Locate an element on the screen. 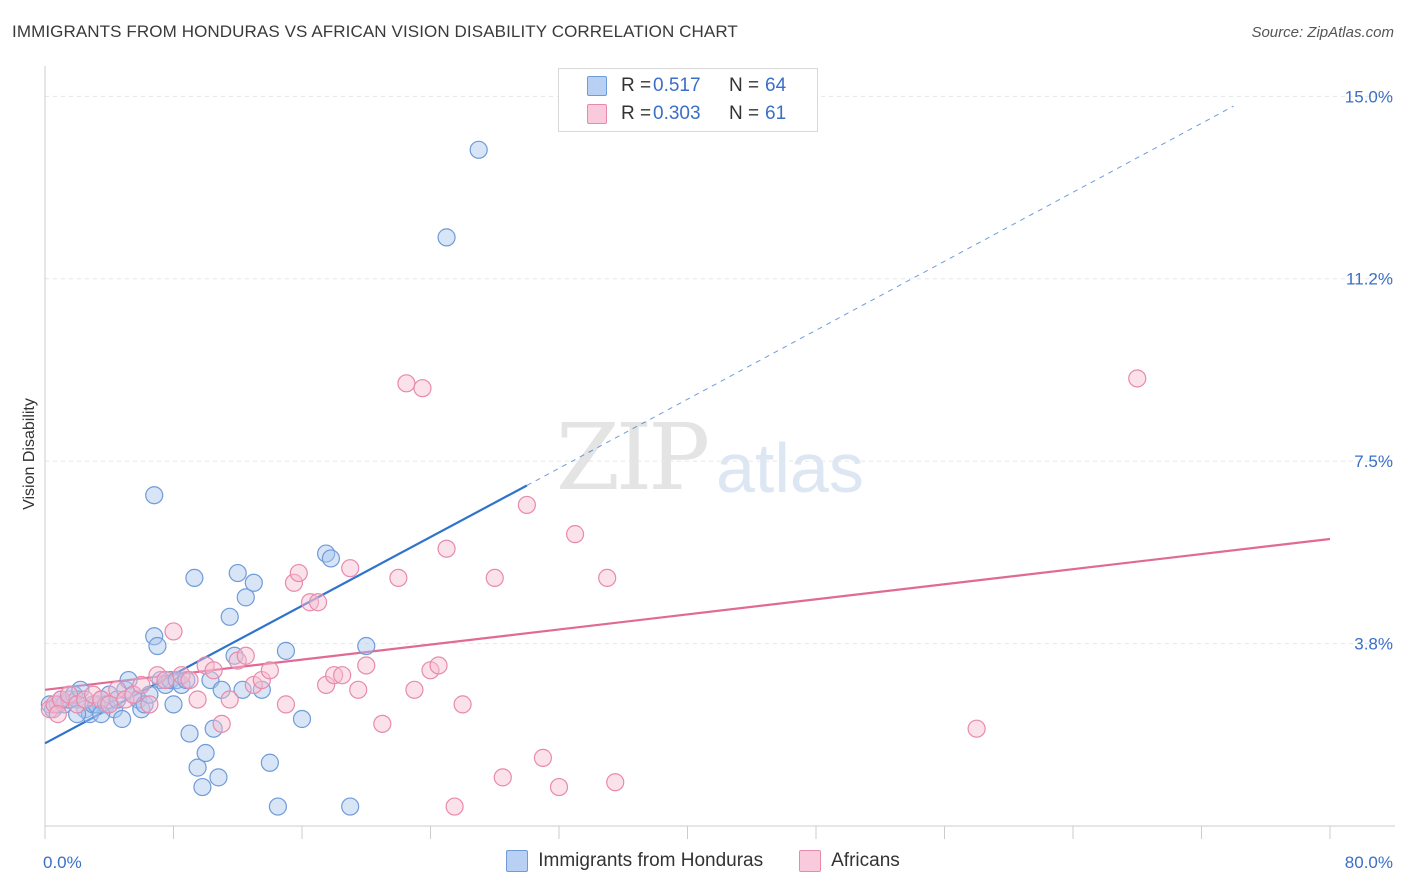 This screenshot has width=1406, height=892. series-legend: Immigrants from Honduras Africans is located at coordinates (703, 861).